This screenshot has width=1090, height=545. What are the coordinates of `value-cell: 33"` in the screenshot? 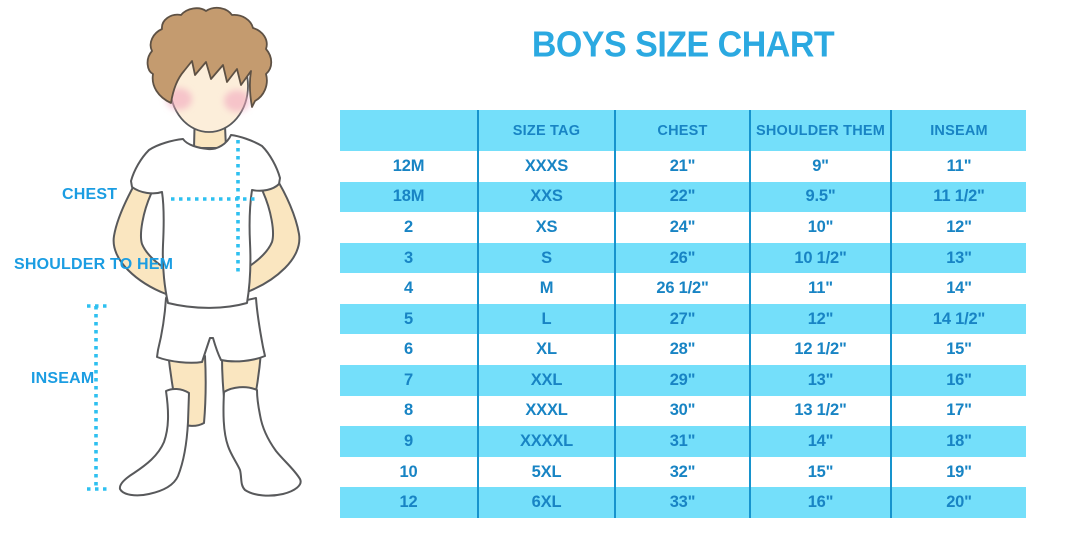 It's located at (682, 502).